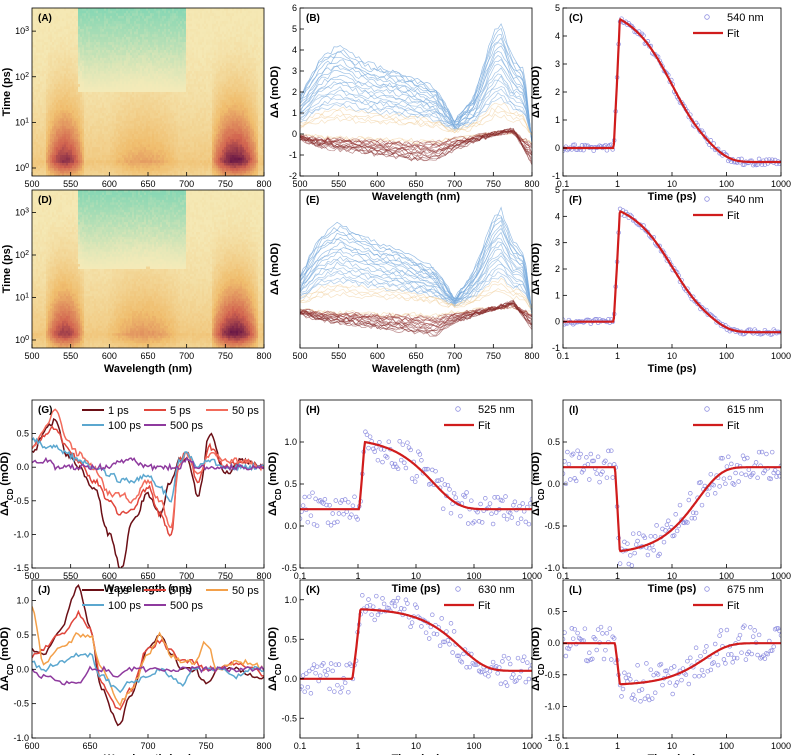 This screenshot has width=797, height=755. What do you see at coordinates (225, 576) in the screenshot?
I see `x-tick-label-G-5: 750` at bounding box center [225, 576].